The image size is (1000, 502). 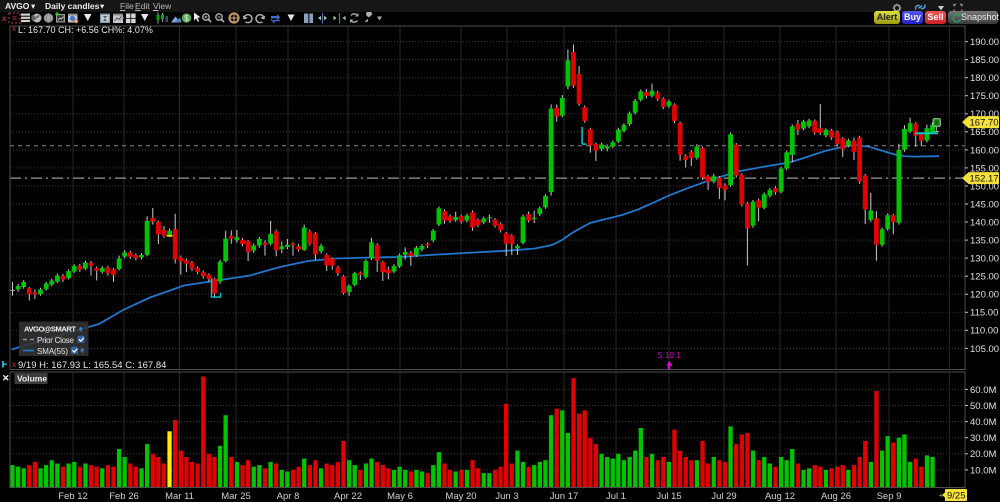 I want to click on svg-text: 140.00, so click(x=984, y=222).